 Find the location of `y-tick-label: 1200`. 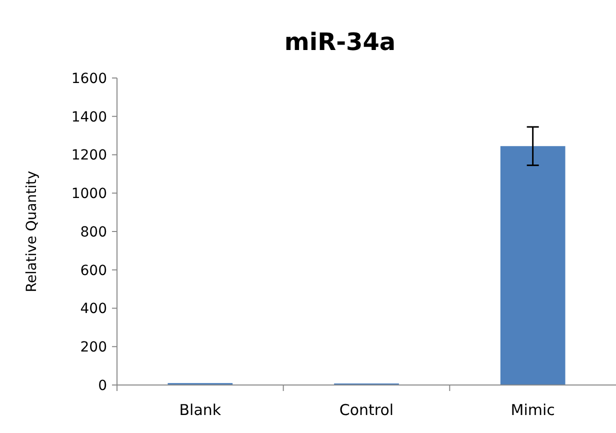

y-tick-label: 1200 is located at coordinates (89, 156).